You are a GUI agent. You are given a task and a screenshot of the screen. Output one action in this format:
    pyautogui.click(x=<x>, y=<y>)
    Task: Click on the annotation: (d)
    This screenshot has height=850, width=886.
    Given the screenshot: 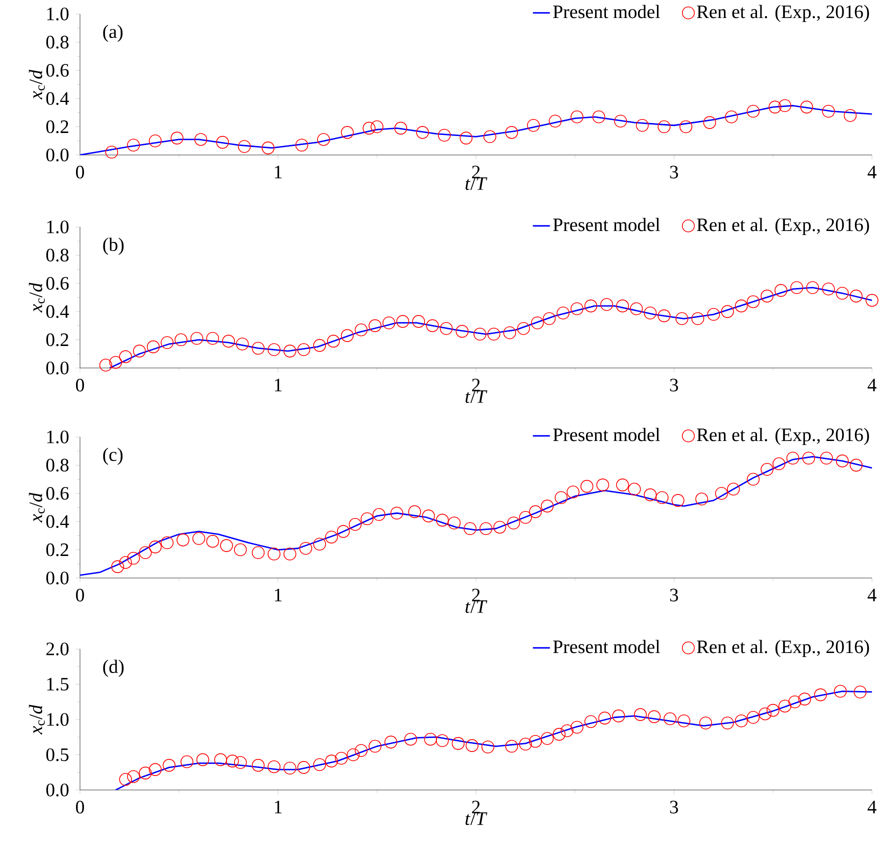 What is the action you would take?
    pyautogui.click(x=113, y=668)
    